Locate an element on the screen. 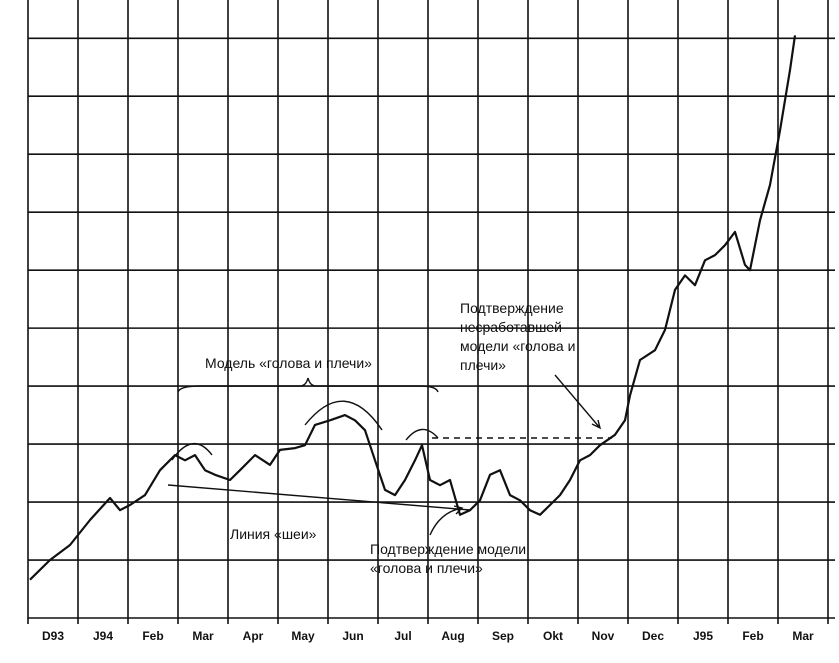 Image resolution: width=839 pixels, height=663 pixels. x-tick-label: J95 is located at coordinates (703, 636).